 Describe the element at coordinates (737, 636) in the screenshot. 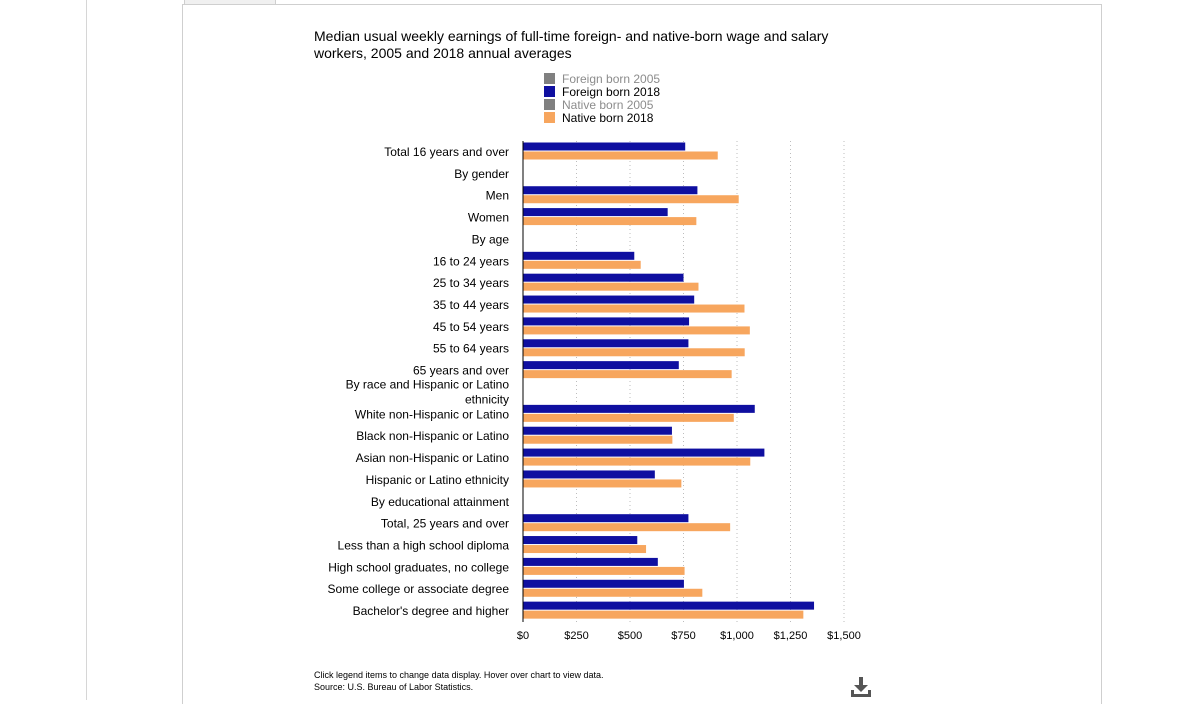

I see `x-tick-label: $1,000` at that location.